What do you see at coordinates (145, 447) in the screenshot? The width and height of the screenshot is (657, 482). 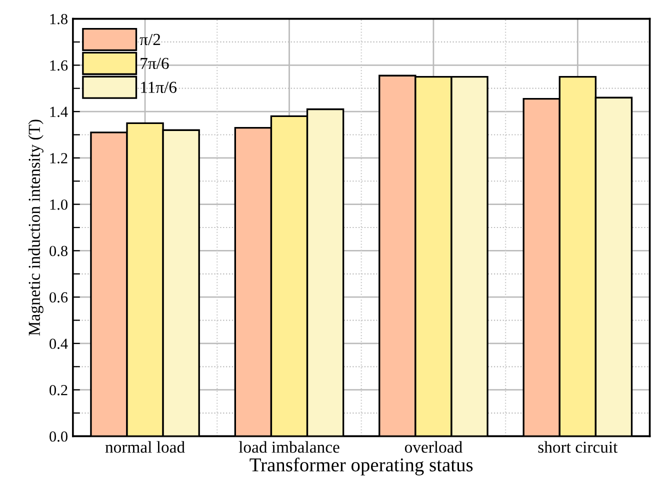 I see `x-tick-label: normal load` at bounding box center [145, 447].